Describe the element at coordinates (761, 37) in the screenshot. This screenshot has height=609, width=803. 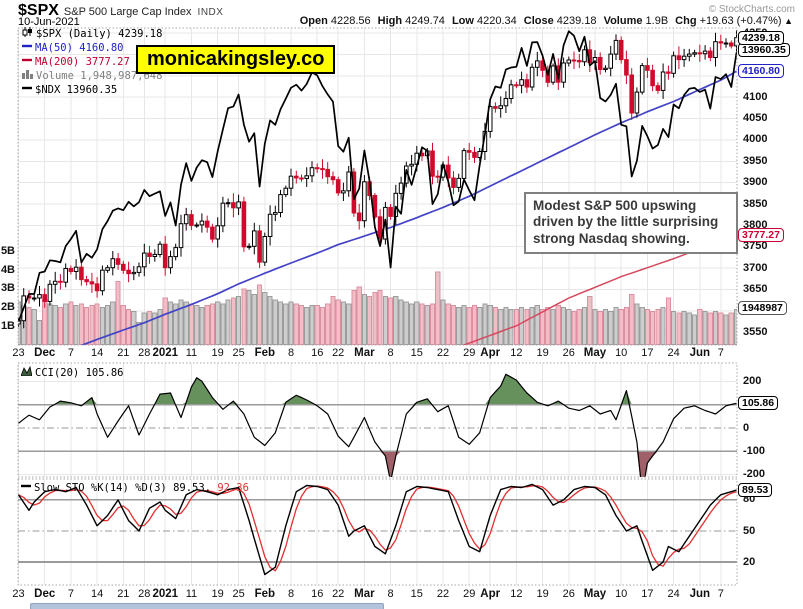
I see `price-value-tag: 4239.18` at that location.